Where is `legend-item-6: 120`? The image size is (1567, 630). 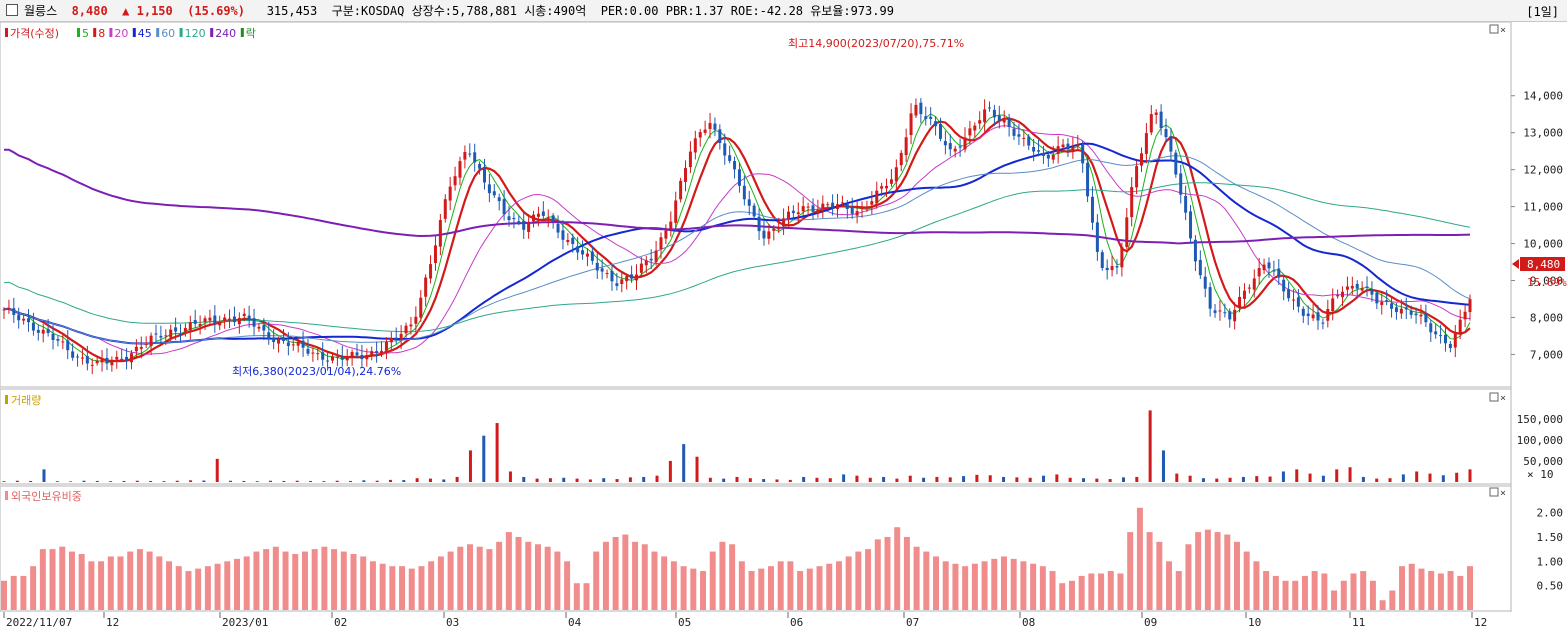 legend-item-6: 120 is located at coordinates (195, 33).